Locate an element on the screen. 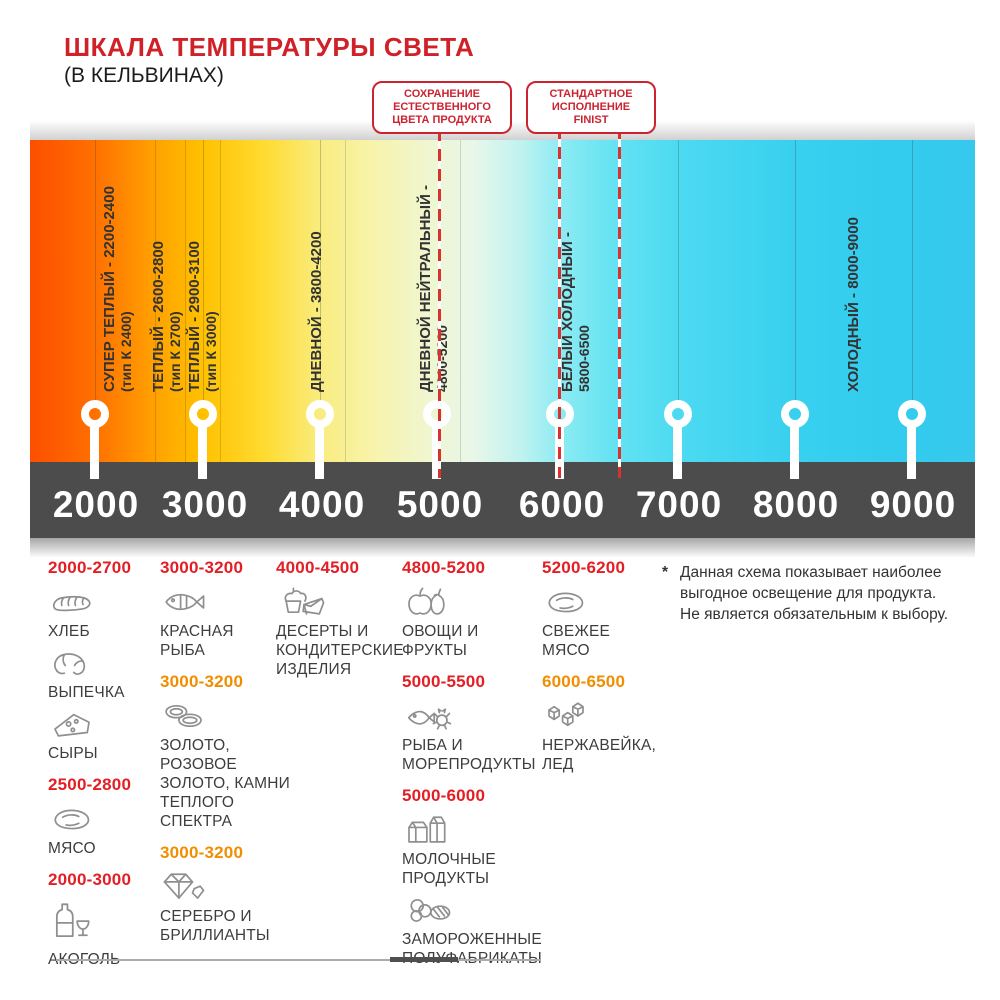  category-item: СВЕЖЕЕ МЯСО is located at coordinates (601, 622).